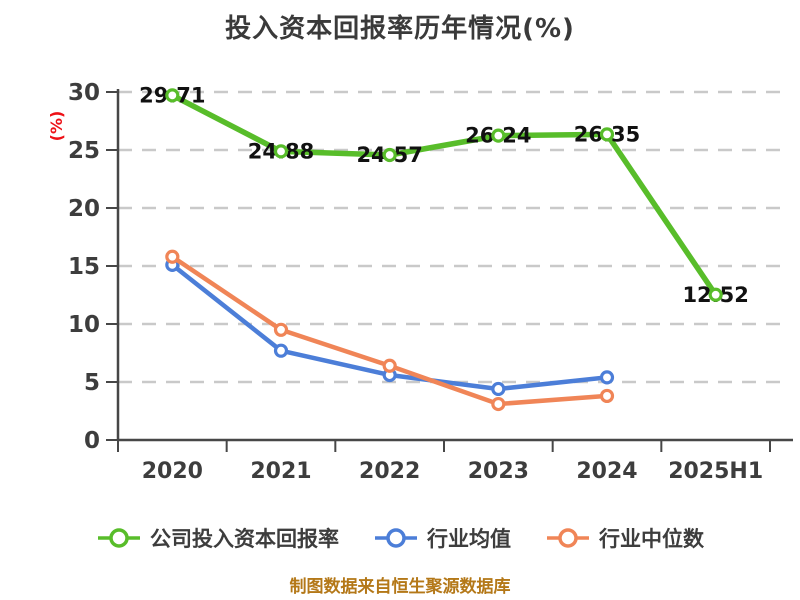 The height and width of the screenshot is (600, 800). I want to click on source-note: 制图数据来自恒生聚源数据库, so click(400, 587).